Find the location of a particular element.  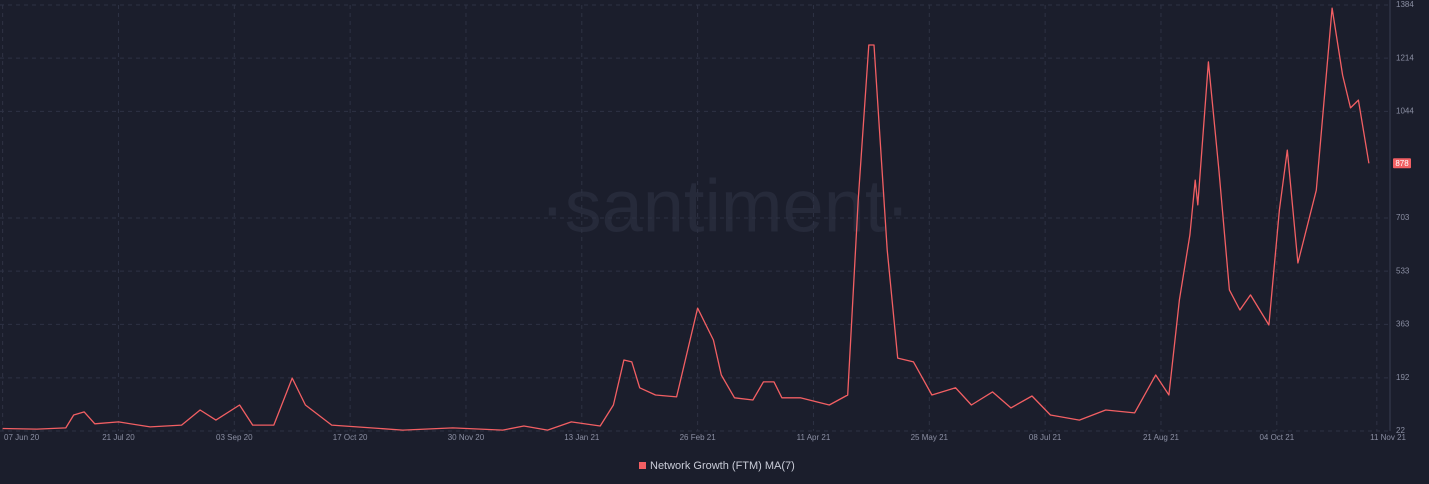

y-tick-label: 533 is located at coordinates (1403, 270).